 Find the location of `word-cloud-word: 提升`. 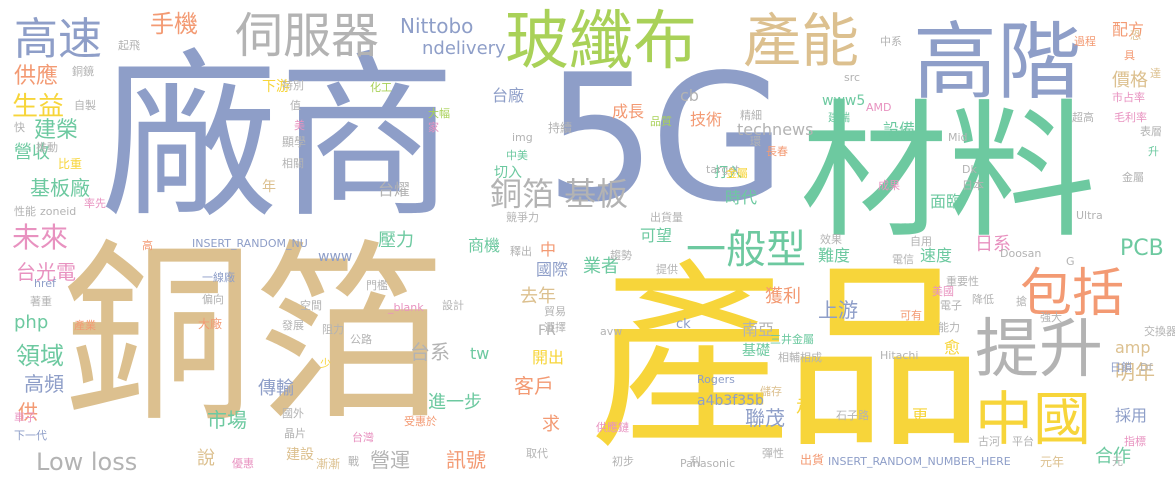

word-cloud-word: 提升 is located at coordinates (1039, 350).